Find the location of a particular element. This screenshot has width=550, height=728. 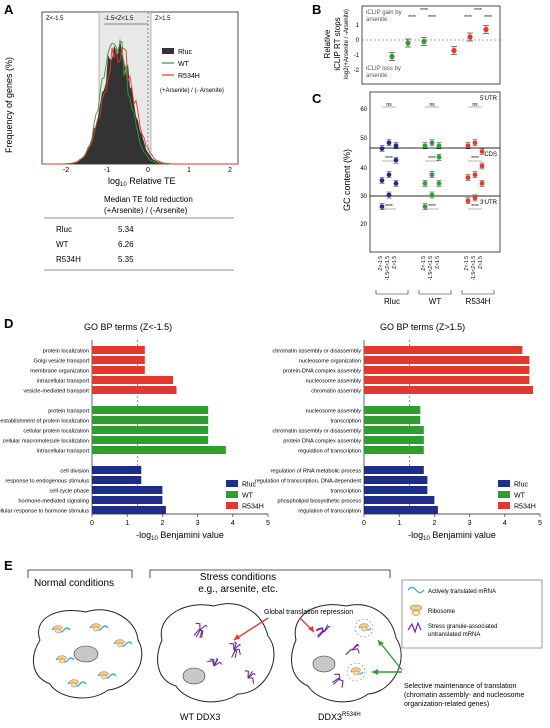

panel-a-ylabel: Frequency of genes (%) is located at coordinates (9, 105).